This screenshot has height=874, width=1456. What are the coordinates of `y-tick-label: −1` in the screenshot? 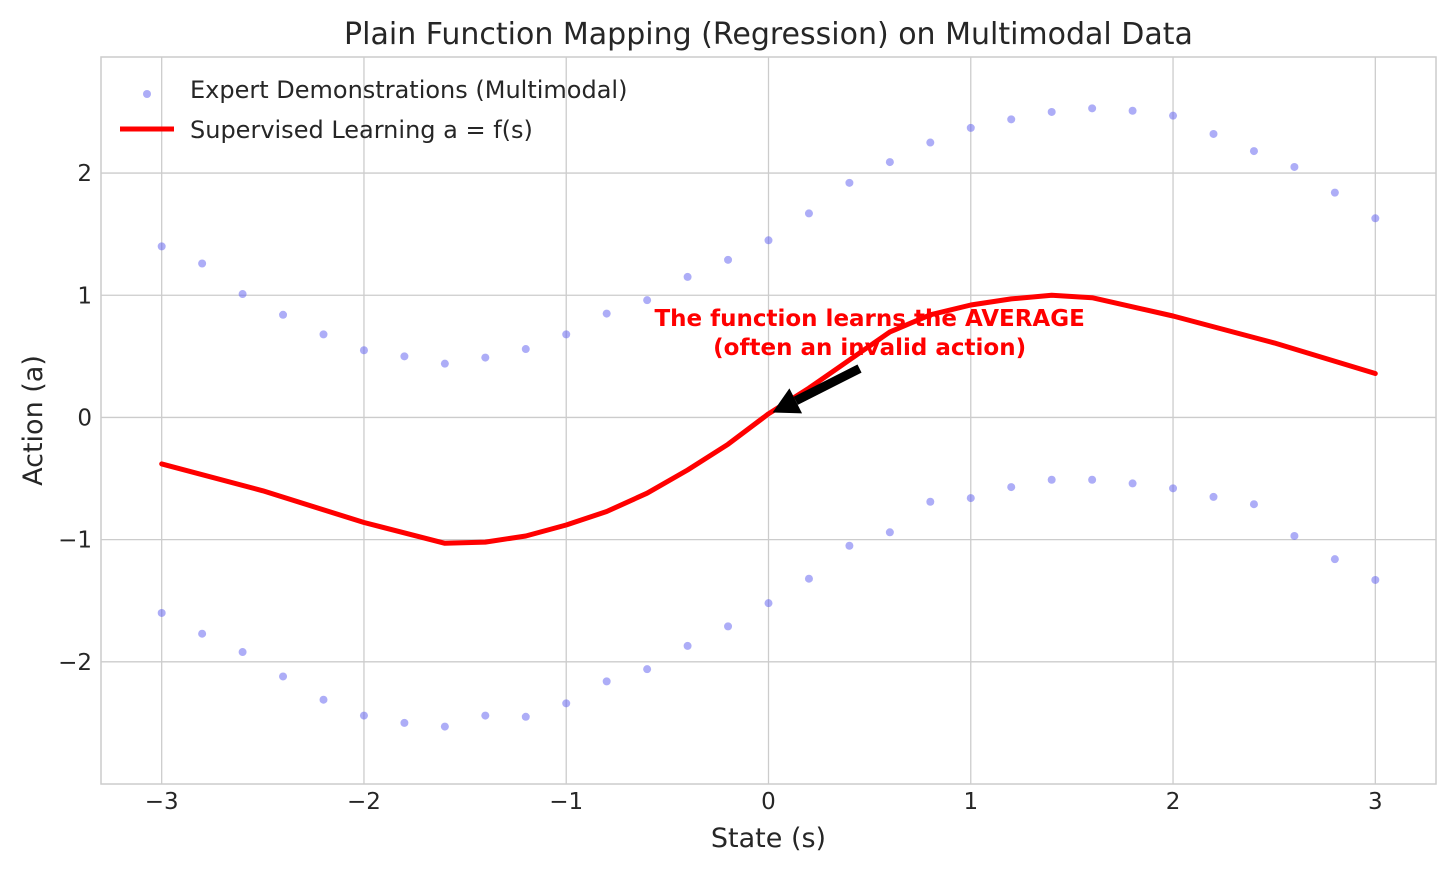 It's located at (75, 541).